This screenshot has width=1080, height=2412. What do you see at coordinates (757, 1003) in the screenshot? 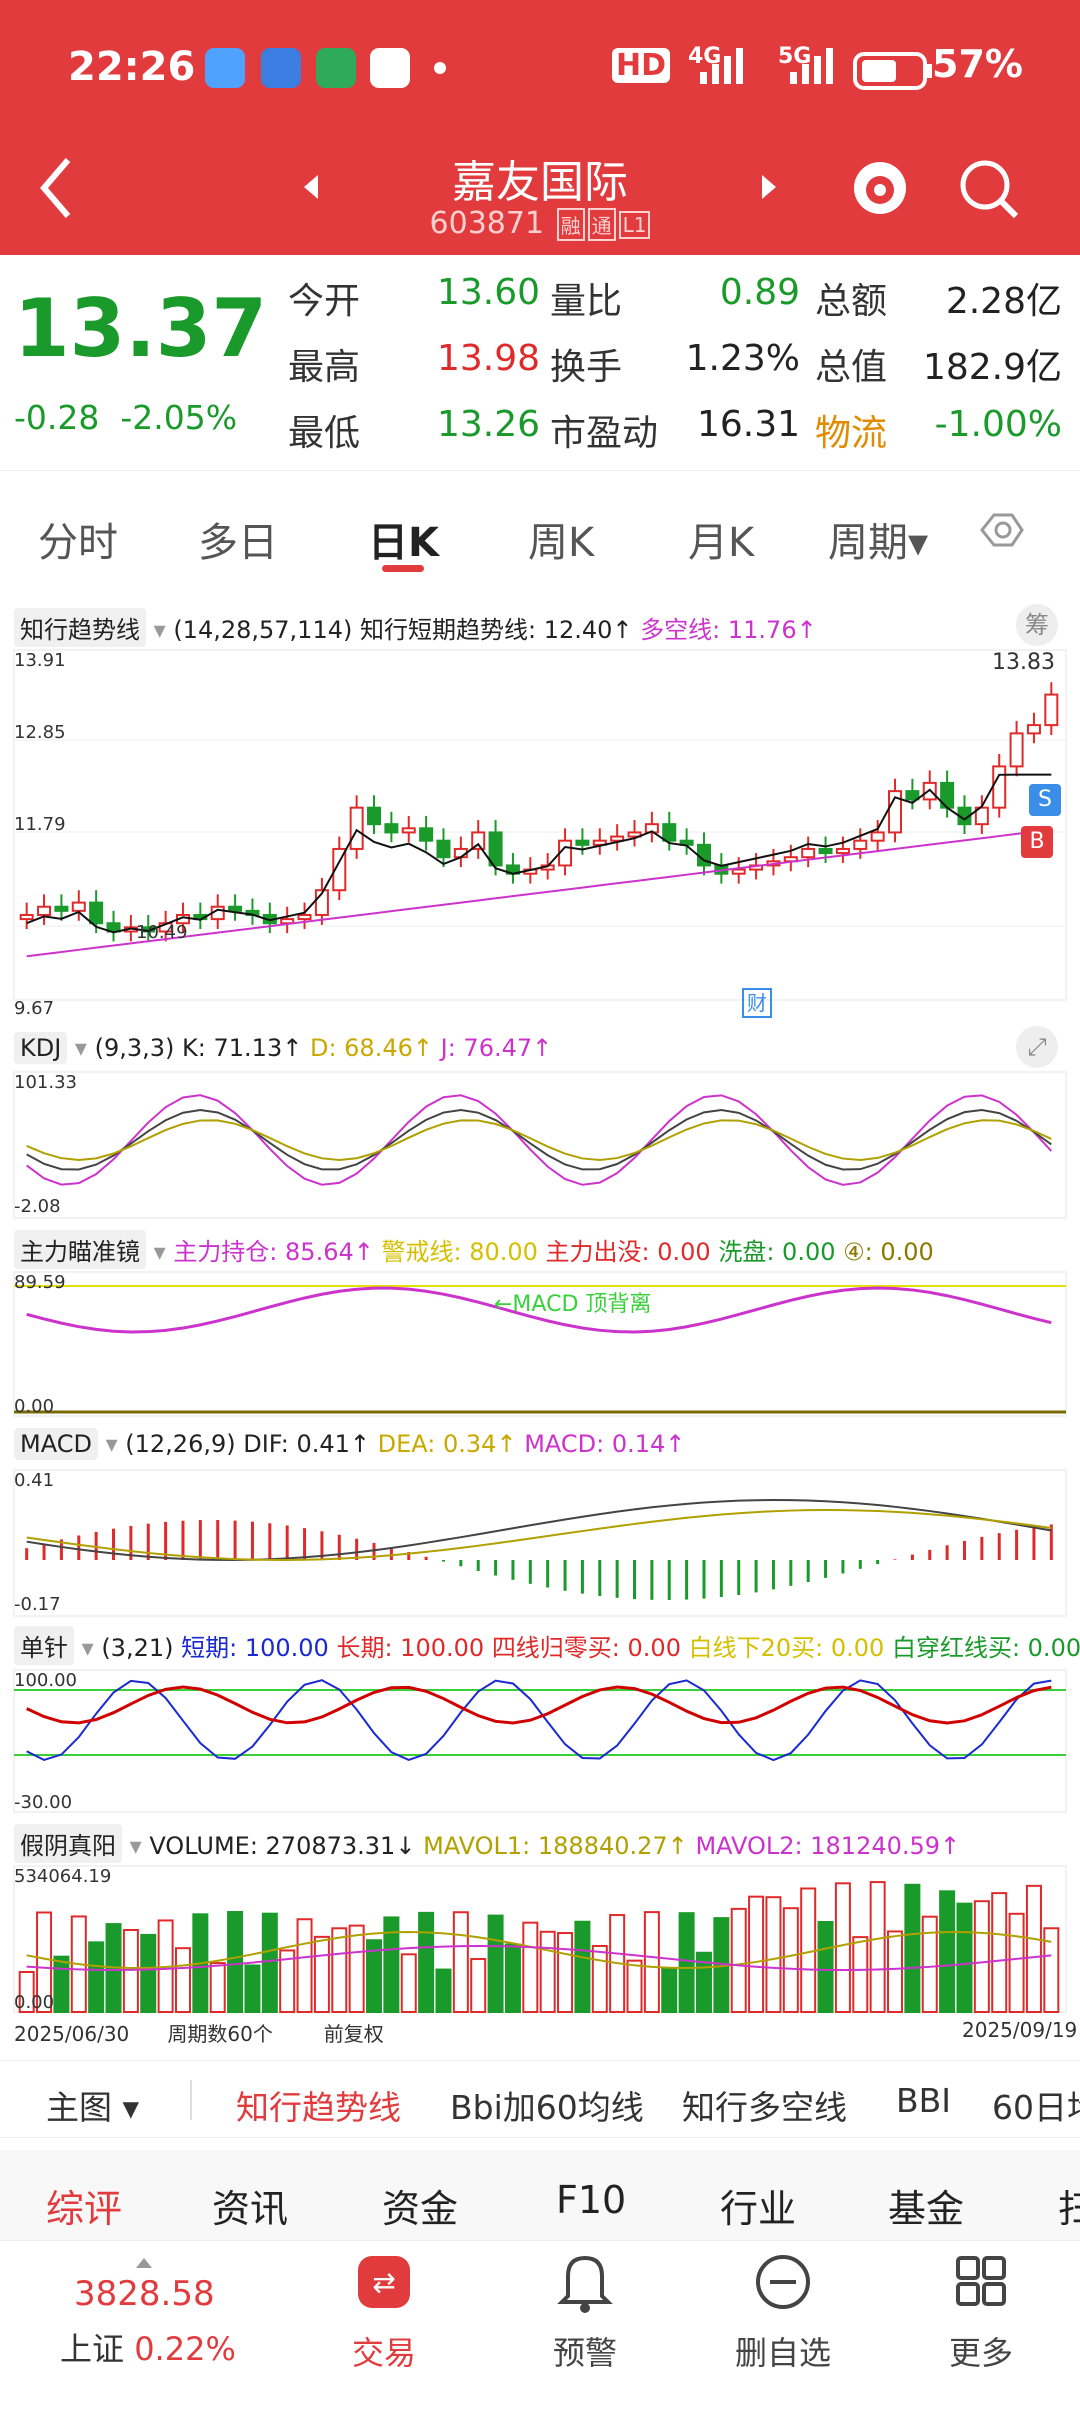
I see `finance-tag: 财` at bounding box center [757, 1003].